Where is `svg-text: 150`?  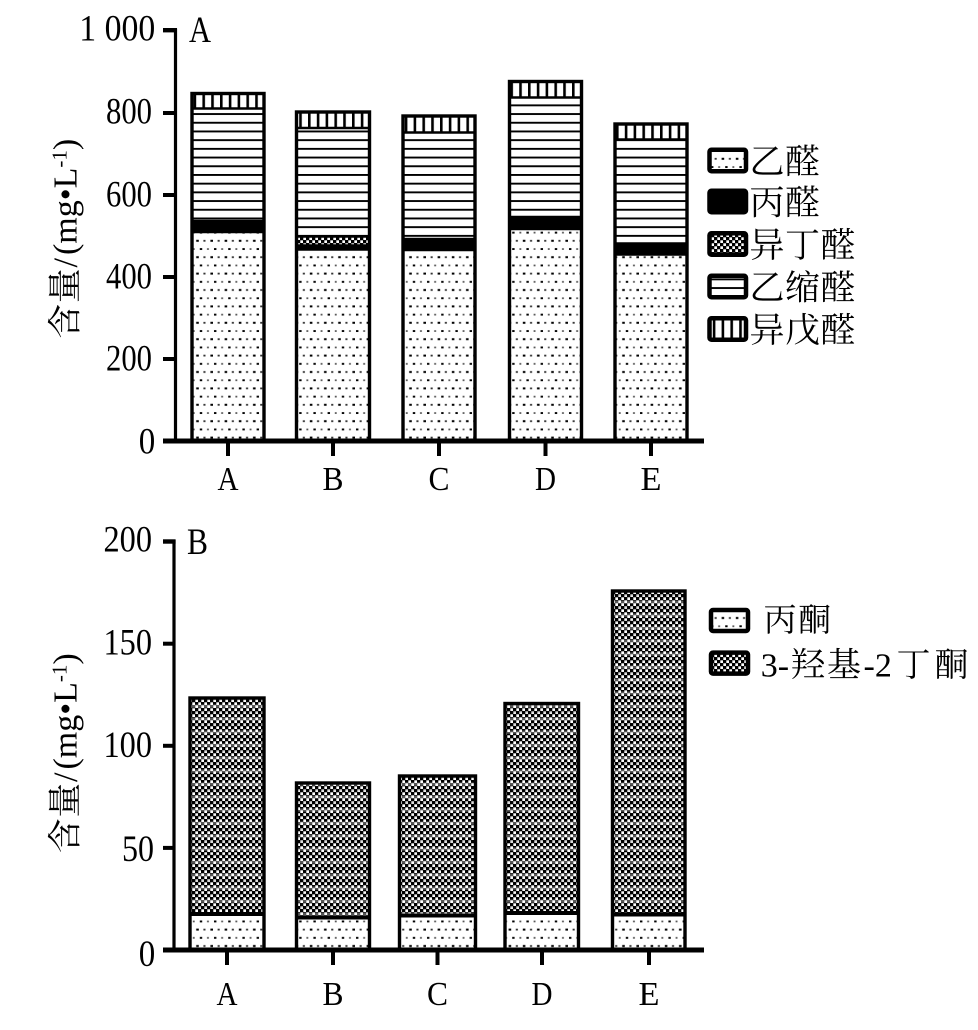
svg-text: 150 is located at coordinates (128, 641).